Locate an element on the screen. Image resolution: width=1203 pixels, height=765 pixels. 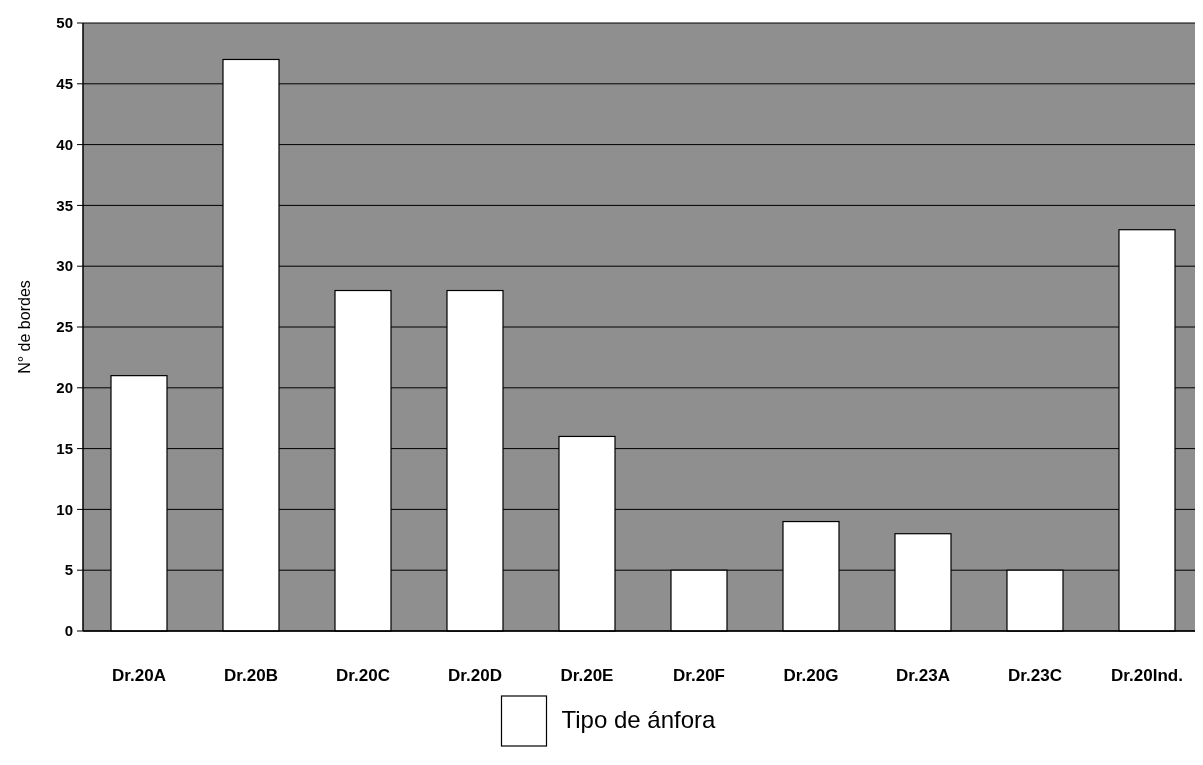
y-tick-label: 20 is located at coordinates (64, 388).